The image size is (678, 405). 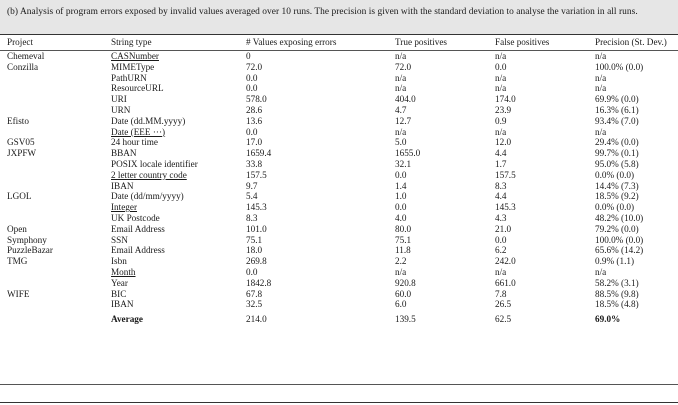 I want to click on string-type-cell: Email Address, so click(x=138, y=228).